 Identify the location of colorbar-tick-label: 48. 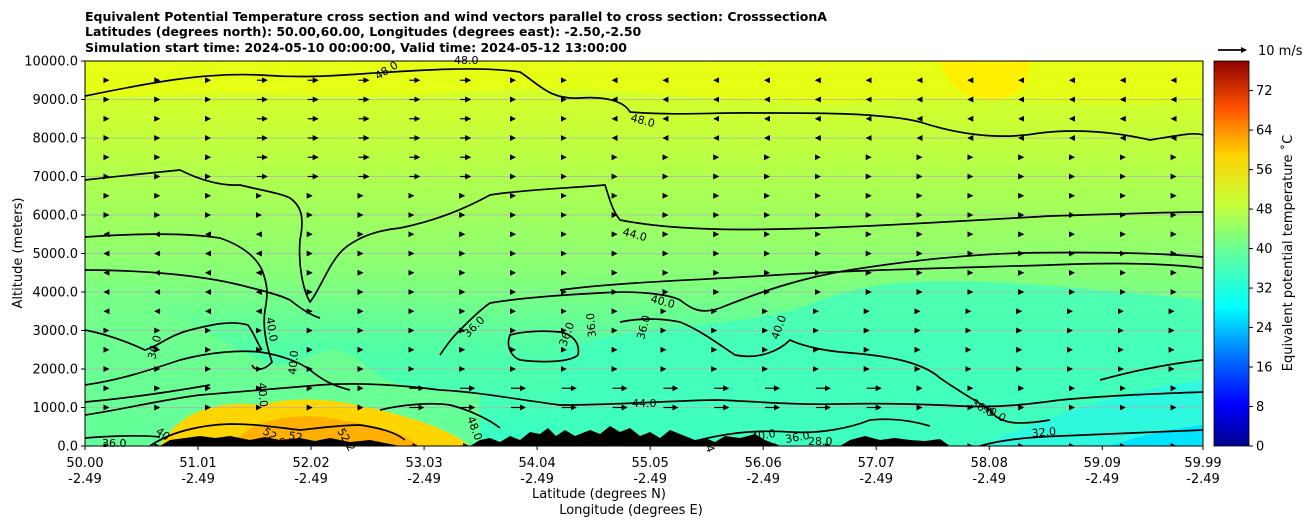
(1264, 210).